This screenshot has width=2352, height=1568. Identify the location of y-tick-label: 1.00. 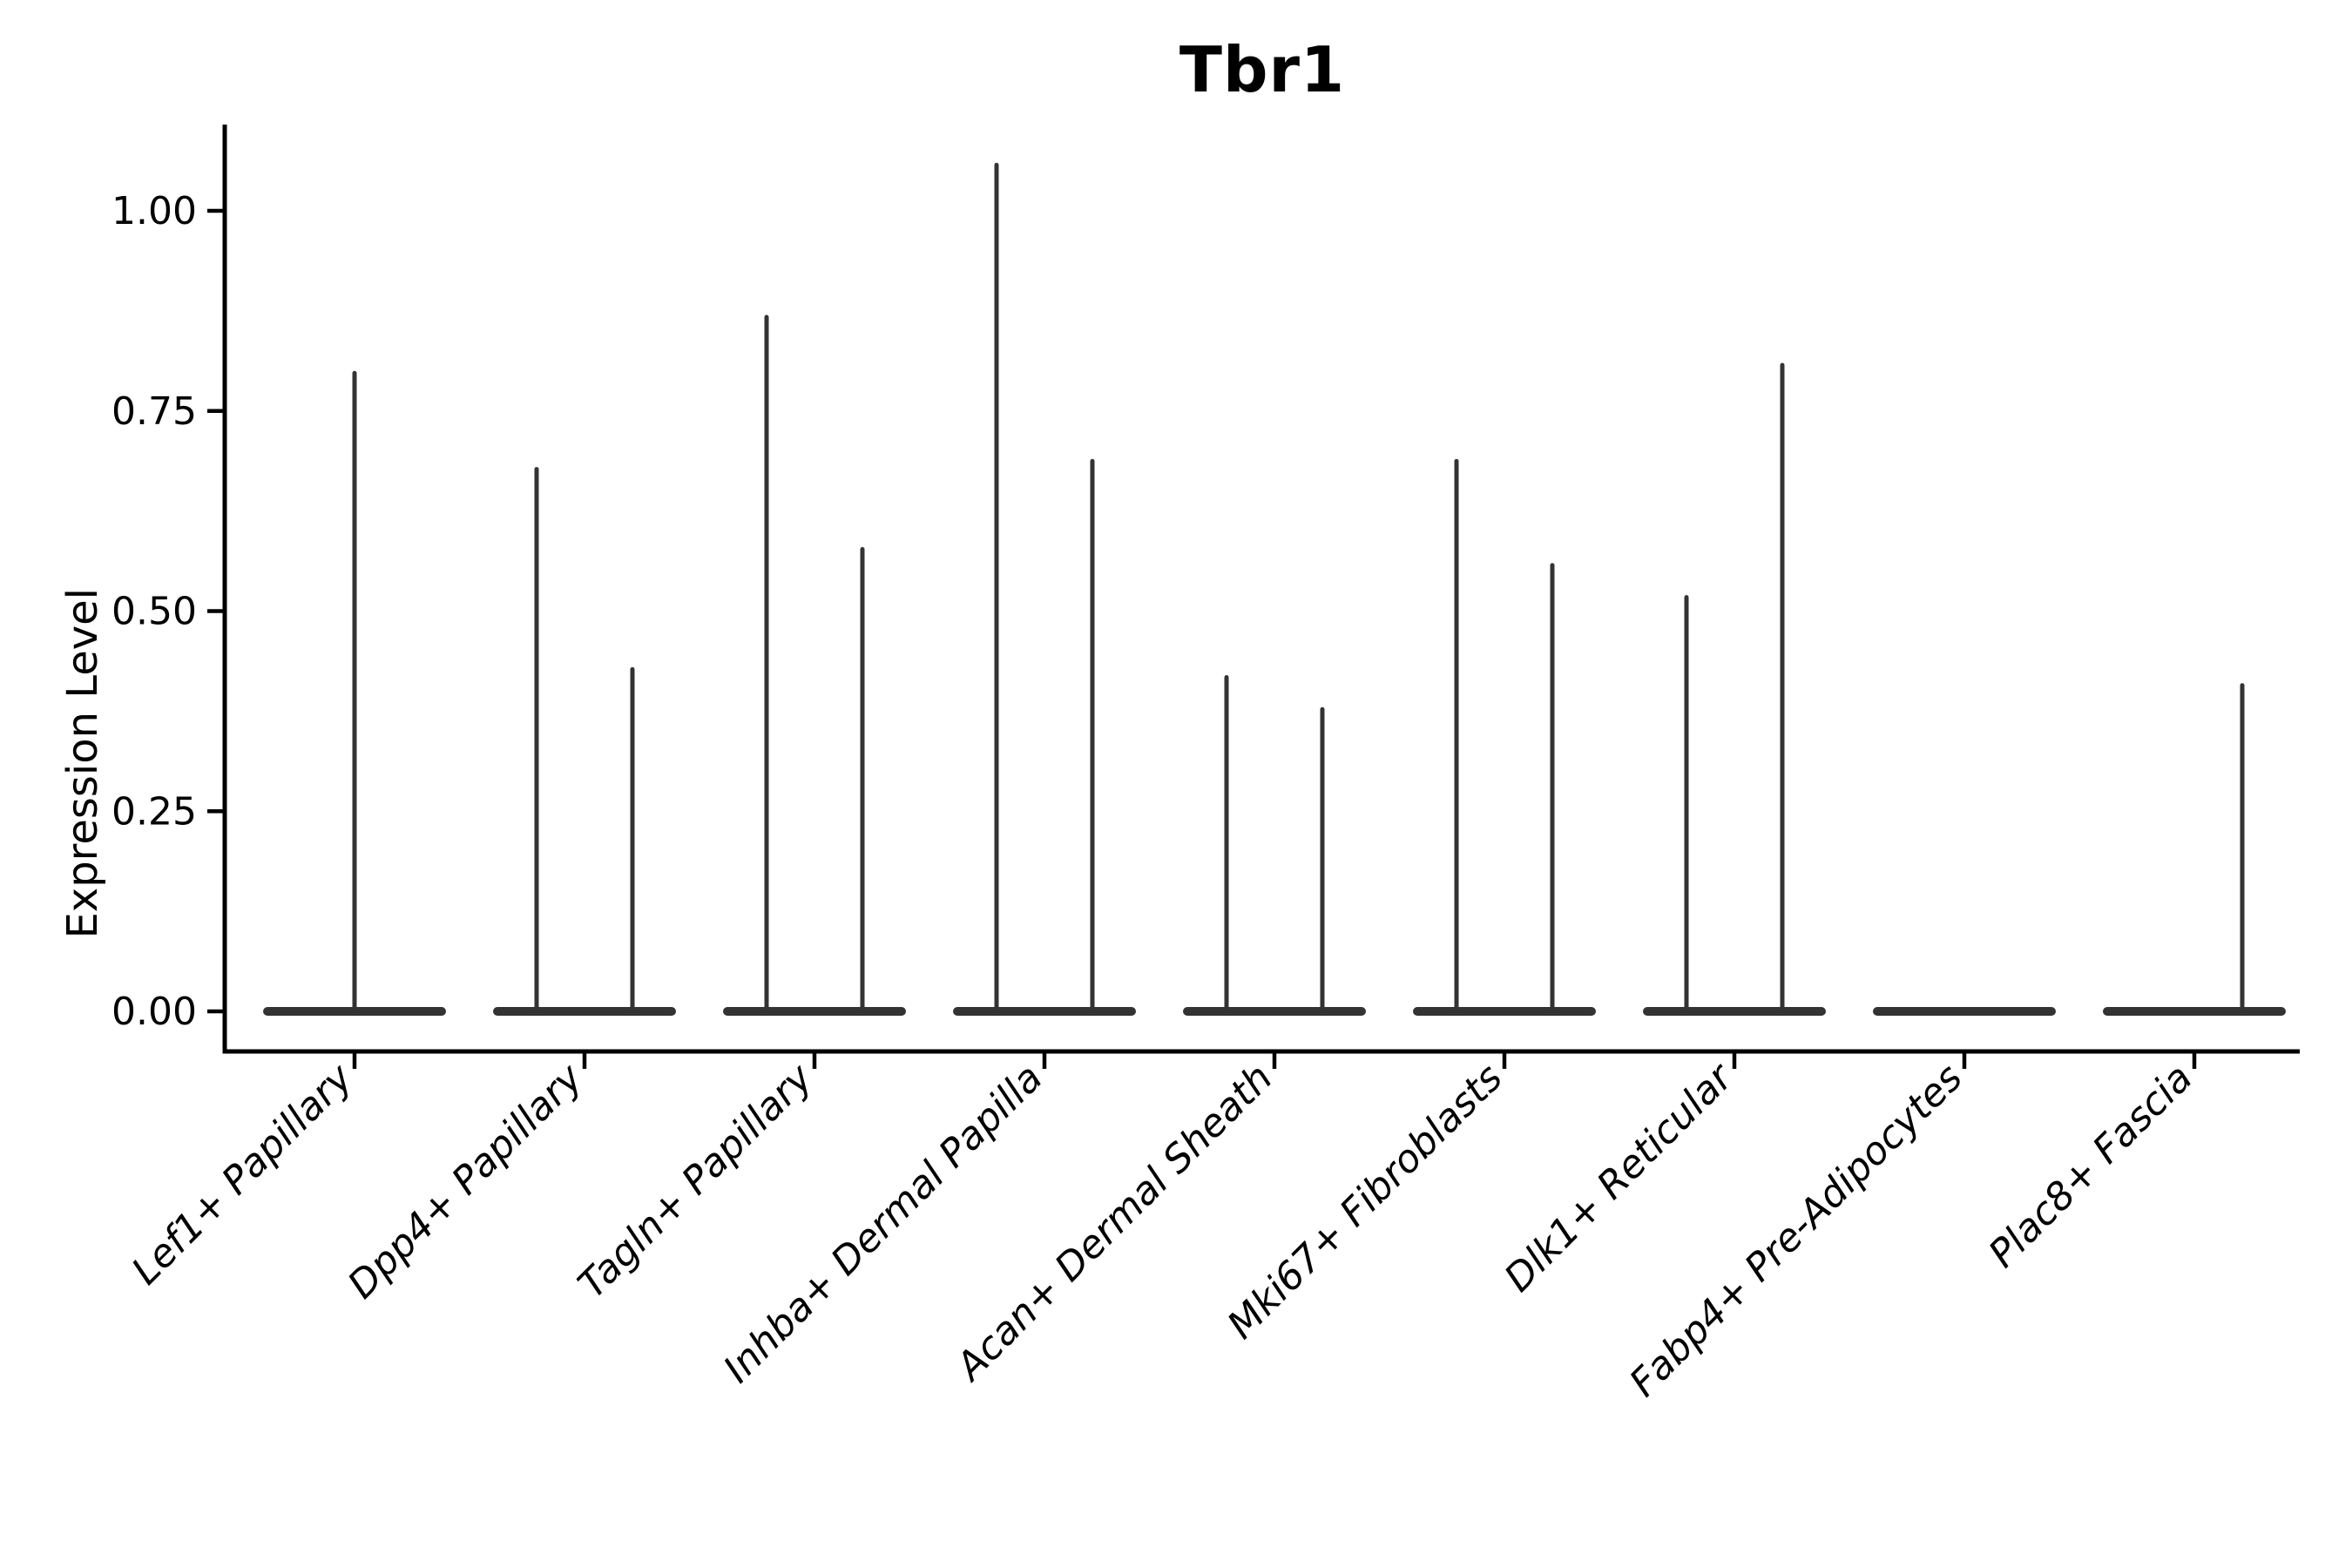
(154, 211).